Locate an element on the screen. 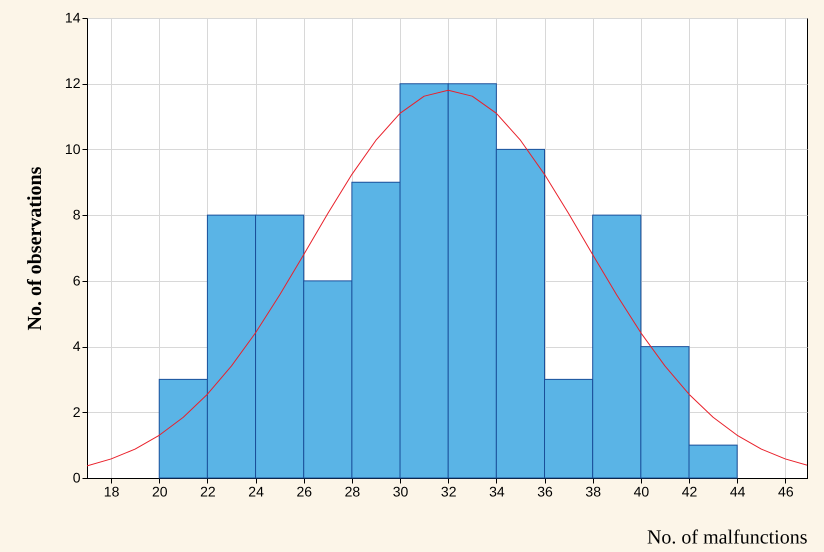  x-tick-label: 46 is located at coordinates (786, 492).